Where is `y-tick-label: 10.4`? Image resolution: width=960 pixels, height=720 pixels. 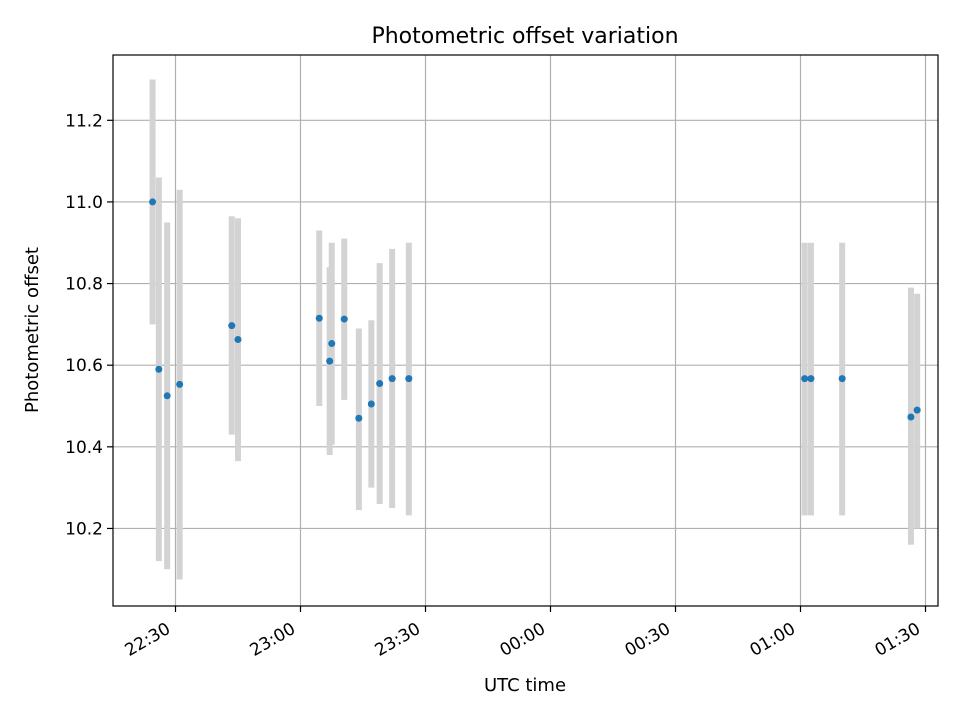
y-tick-label: 10.4 is located at coordinates (84, 448).